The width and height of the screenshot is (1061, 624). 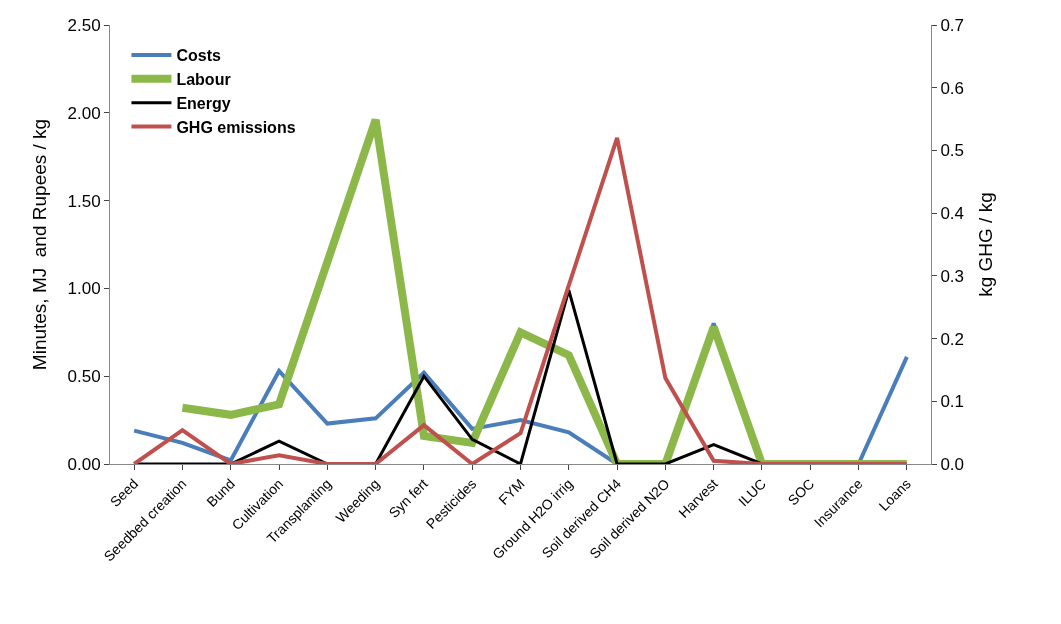 I want to click on y2-tick-label: 0.0, so click(x=952, y=464).